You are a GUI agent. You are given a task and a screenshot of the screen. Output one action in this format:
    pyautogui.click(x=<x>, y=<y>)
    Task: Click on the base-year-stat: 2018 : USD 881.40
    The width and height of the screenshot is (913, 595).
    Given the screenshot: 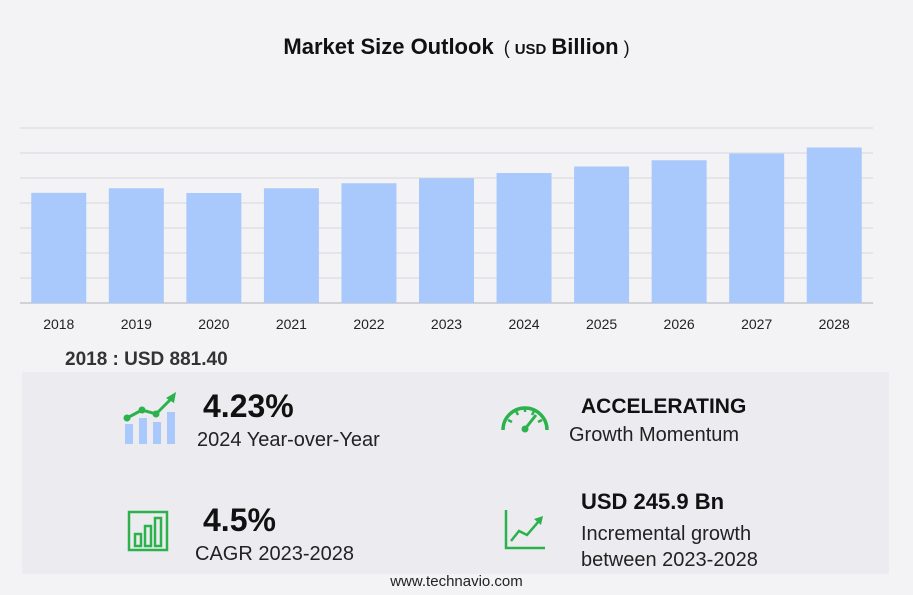 What is the action you would take?
    pyautogui.click(x=146, y=359)
    